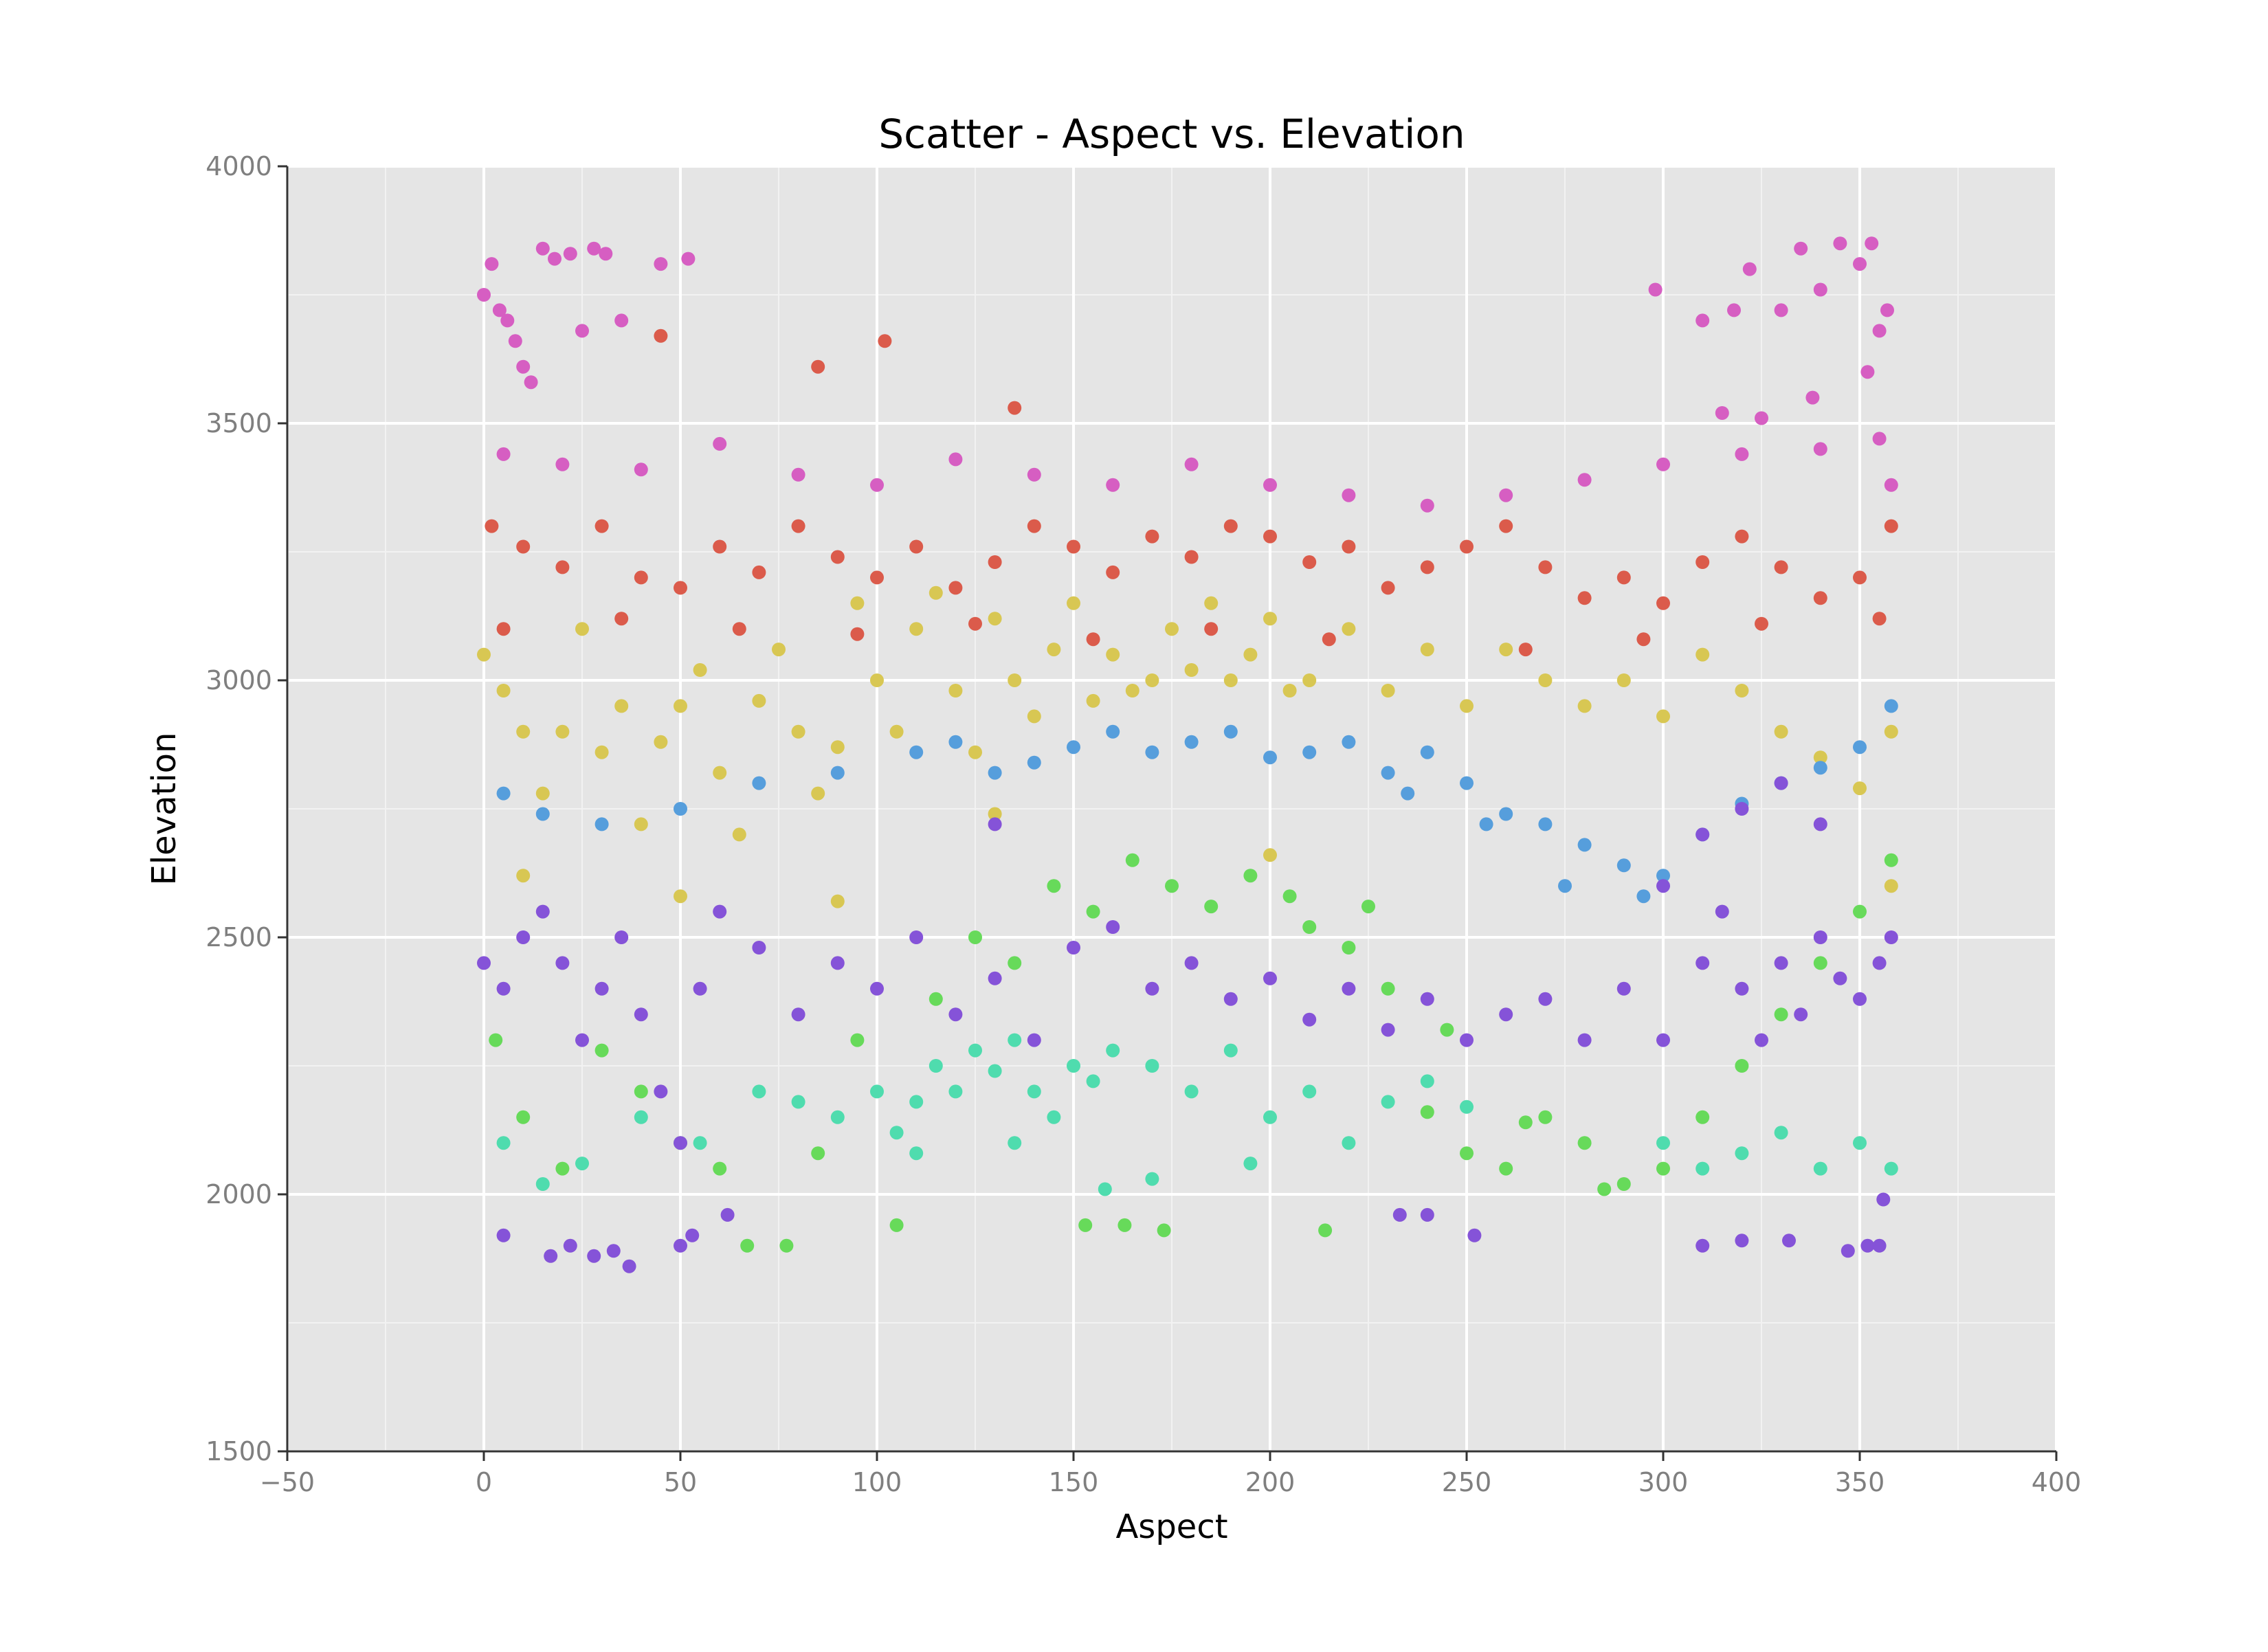  Describe the element at coordinates (1172, 134) in the screenshot. I see `chart-title: Scatter - Aspect vs. Elevation` at that location.